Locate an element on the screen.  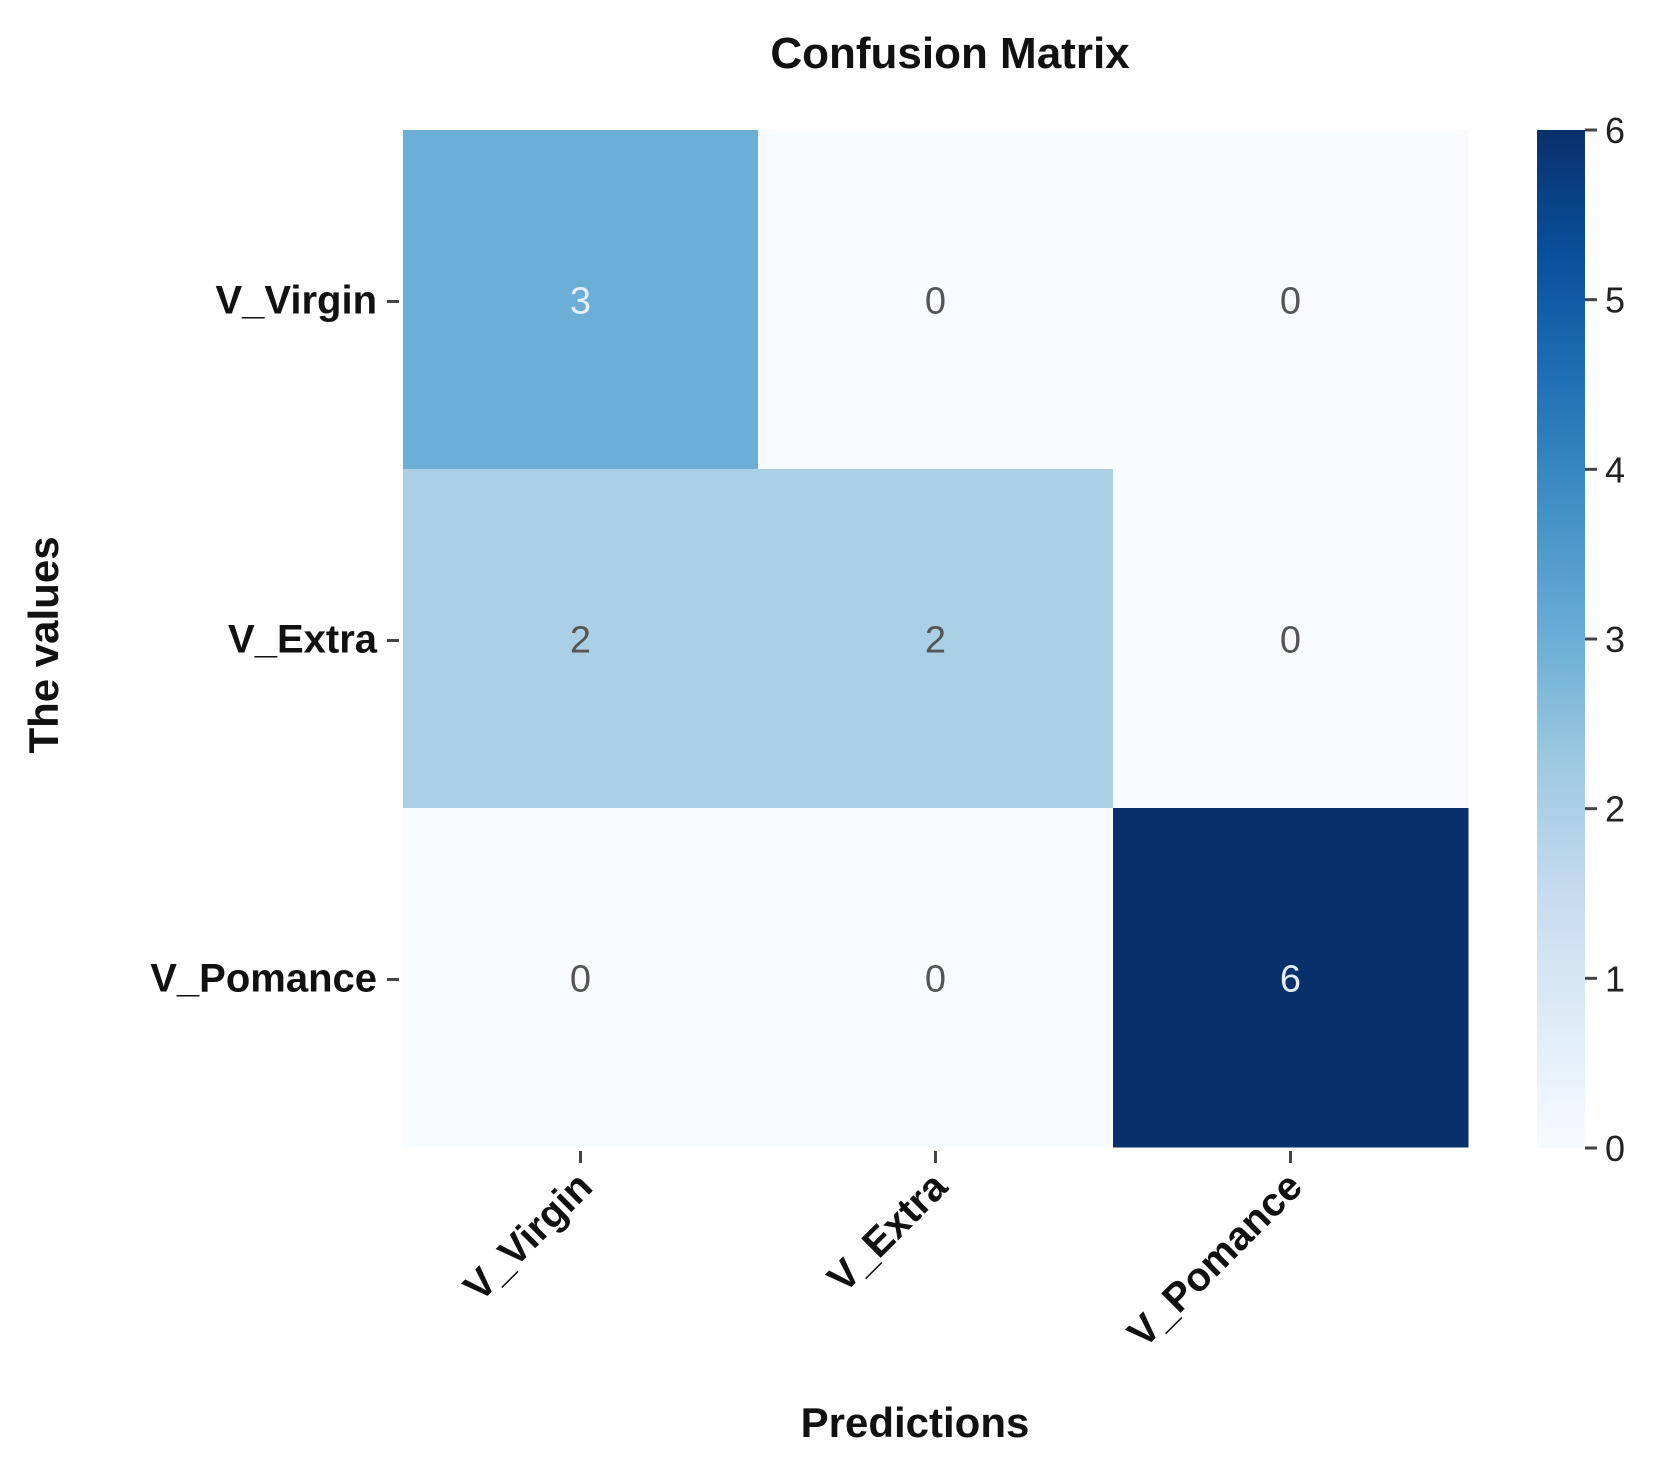
x-tick-label: V_Extra is located at coordinates (887, 1232).